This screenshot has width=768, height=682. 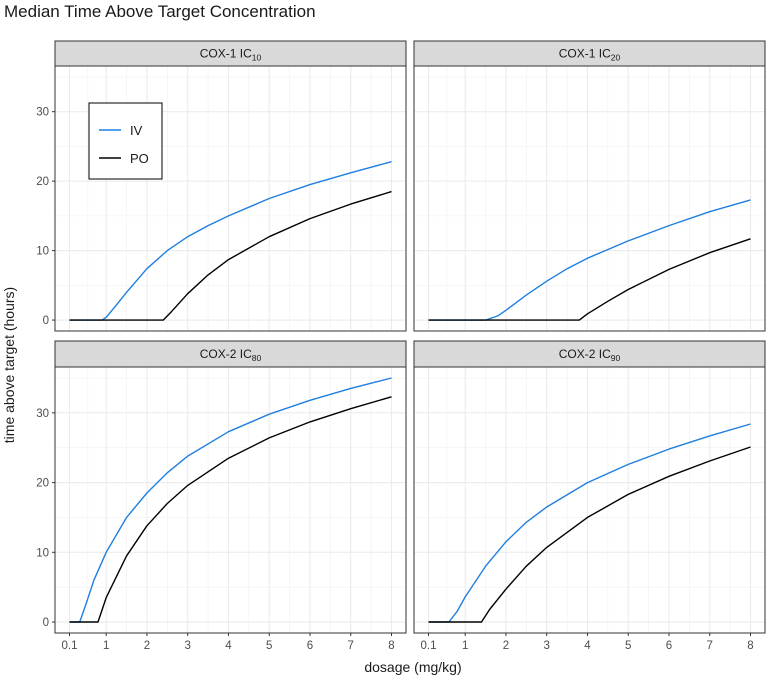 I want to click on legend-box, so click(x=125, y=141).